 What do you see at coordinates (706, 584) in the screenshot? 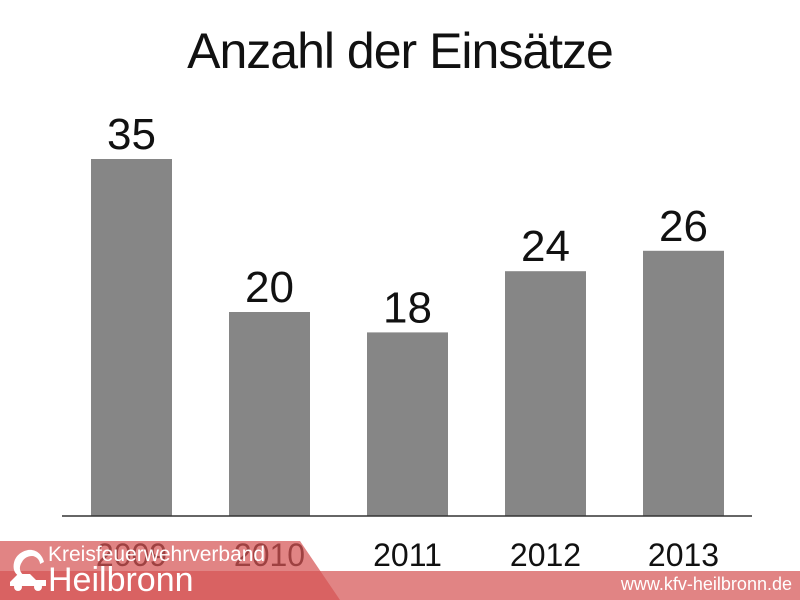
I see `website-link: www.kfv-heilbronn.de` at bounding box center [706, 584].